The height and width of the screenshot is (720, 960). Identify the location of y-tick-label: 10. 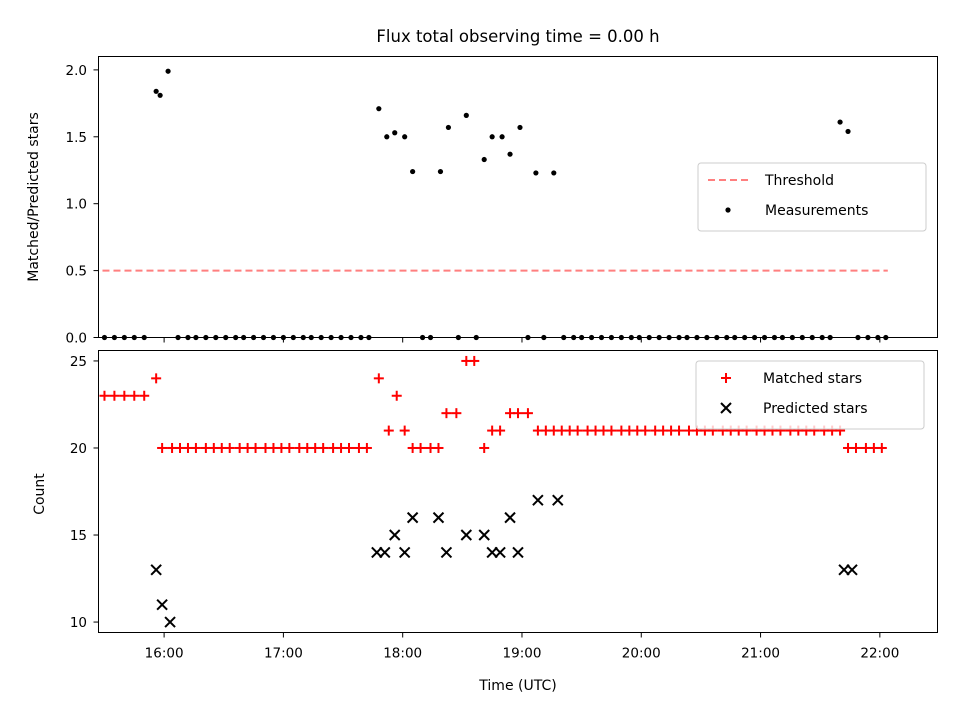
(78, 623).